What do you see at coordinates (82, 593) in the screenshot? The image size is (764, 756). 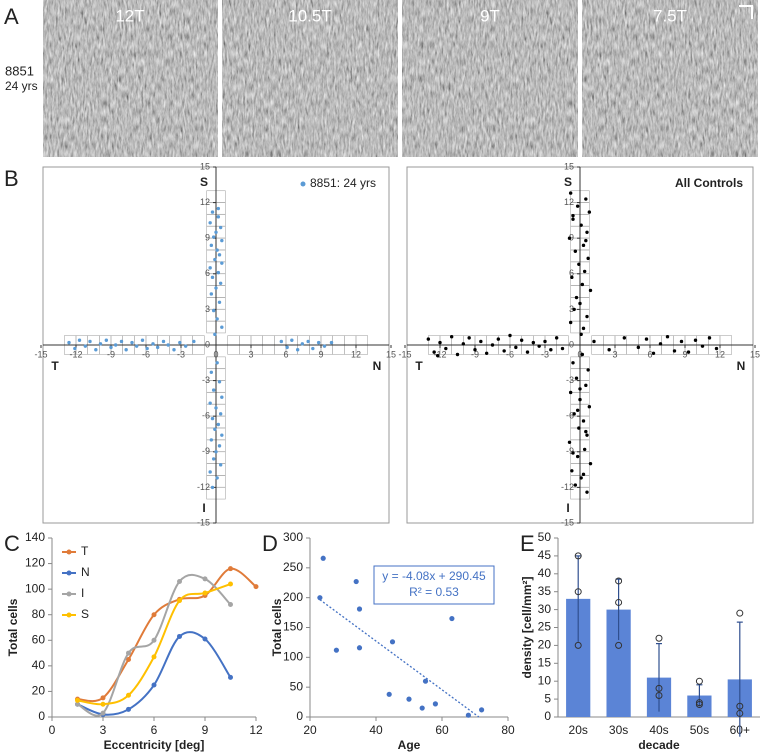 I see `legend-label: I` at bounding box center [82, 593].